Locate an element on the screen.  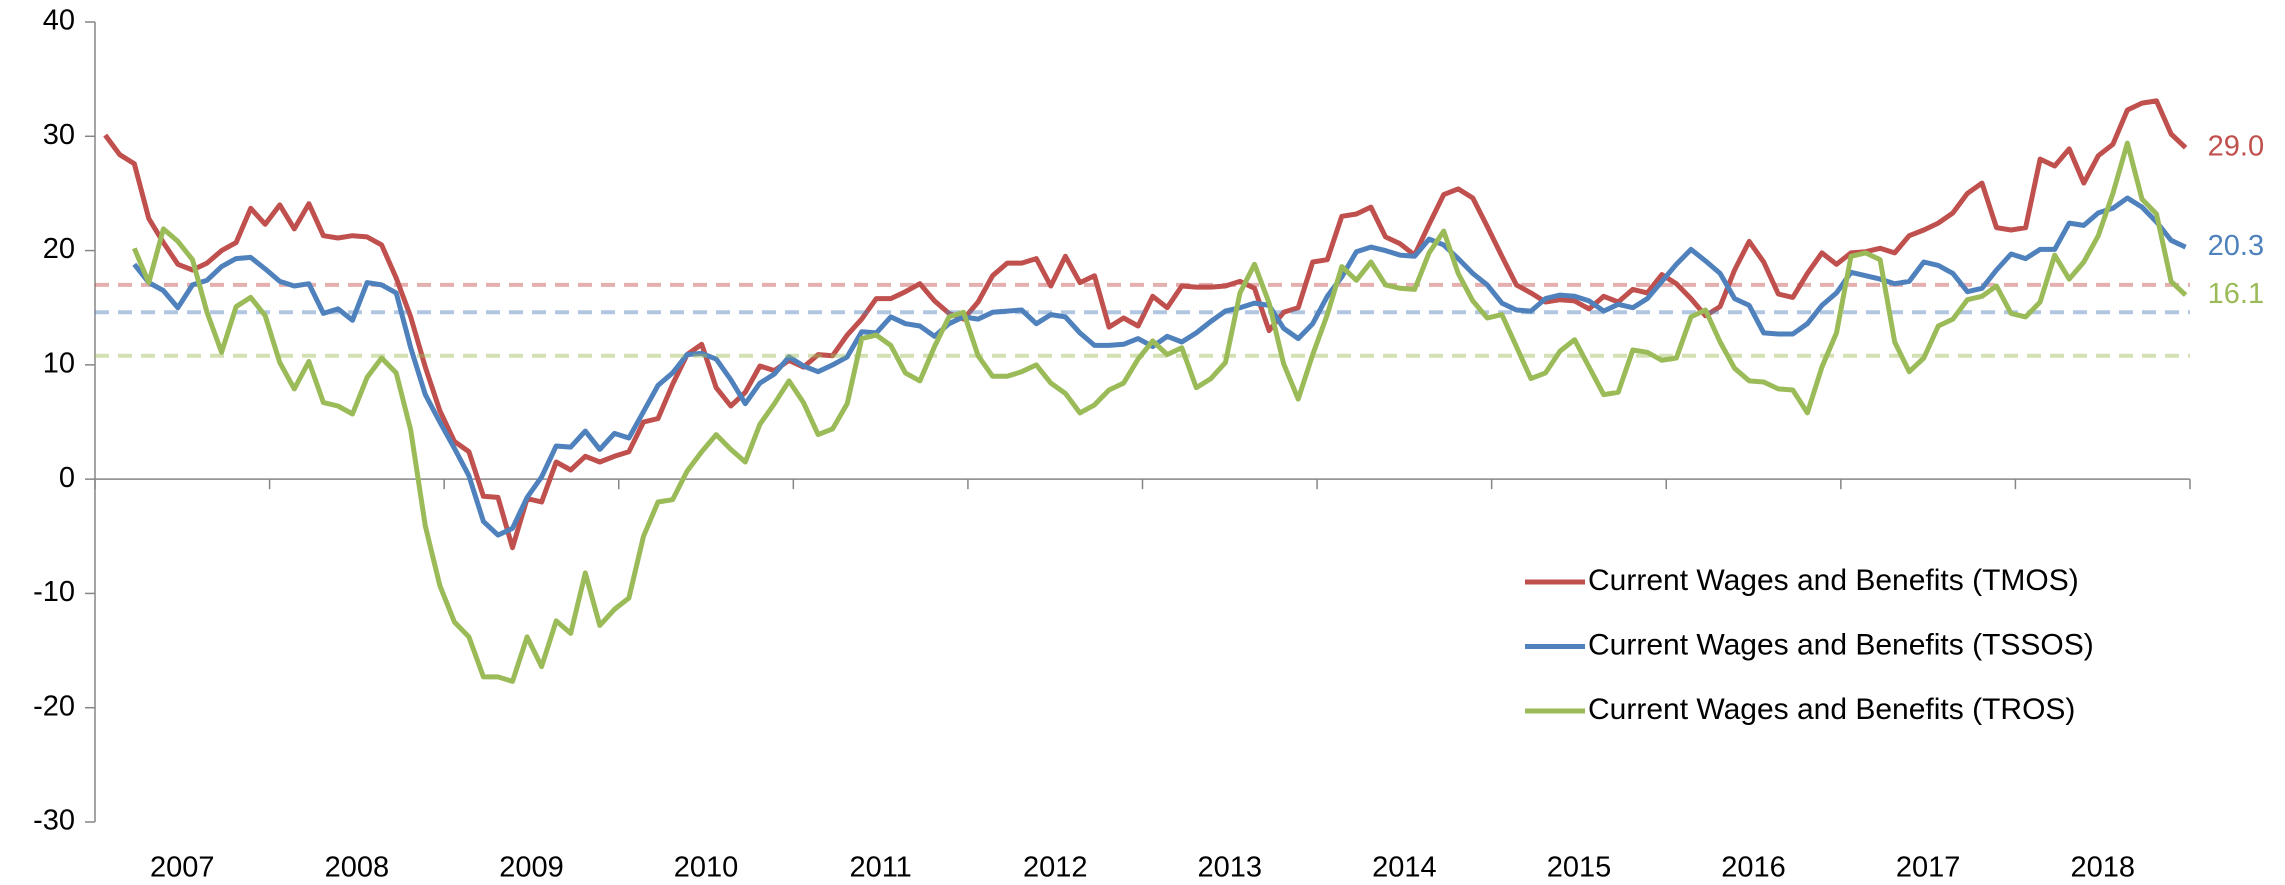
legend-label: Current Wages and Benefits (TROS) is located at coordinates (1831, 709).